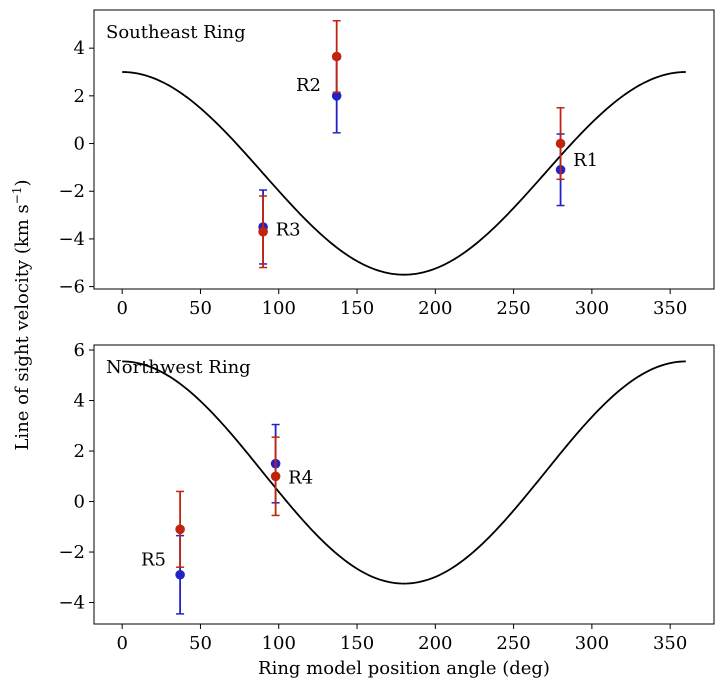  What do you see at coordinates (178, 367) in the screenshot?
I see `northwest-panel-title: Northwest Ring` at bounding box center [178, 367].